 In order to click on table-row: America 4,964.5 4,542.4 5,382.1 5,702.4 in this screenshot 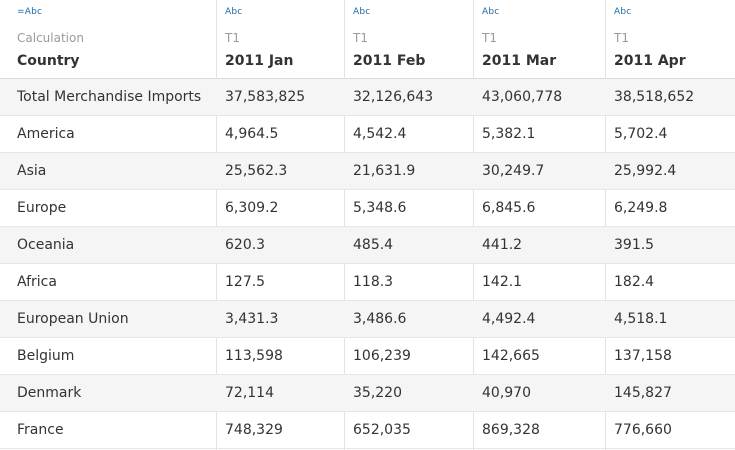, I will do `click(367, 134)`.